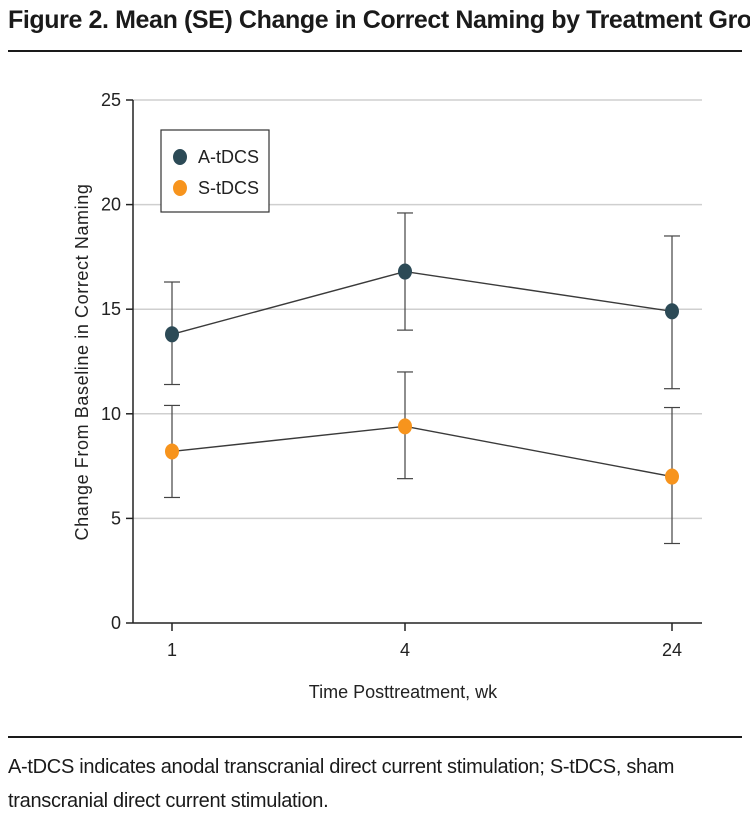 The height and width of the screenshot is (831, 750). What do you see at coordinates (228, 188) in the screenshot?
I see `legend-label: S-tDCS` at bounding box center [228, 188].